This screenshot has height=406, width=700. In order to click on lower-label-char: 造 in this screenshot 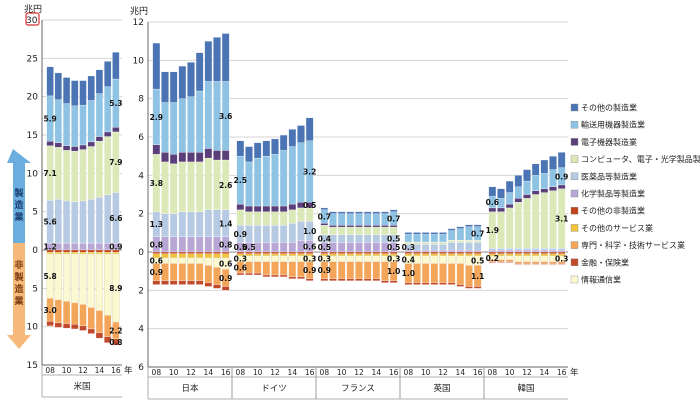, I will do `click(19, 289)`.